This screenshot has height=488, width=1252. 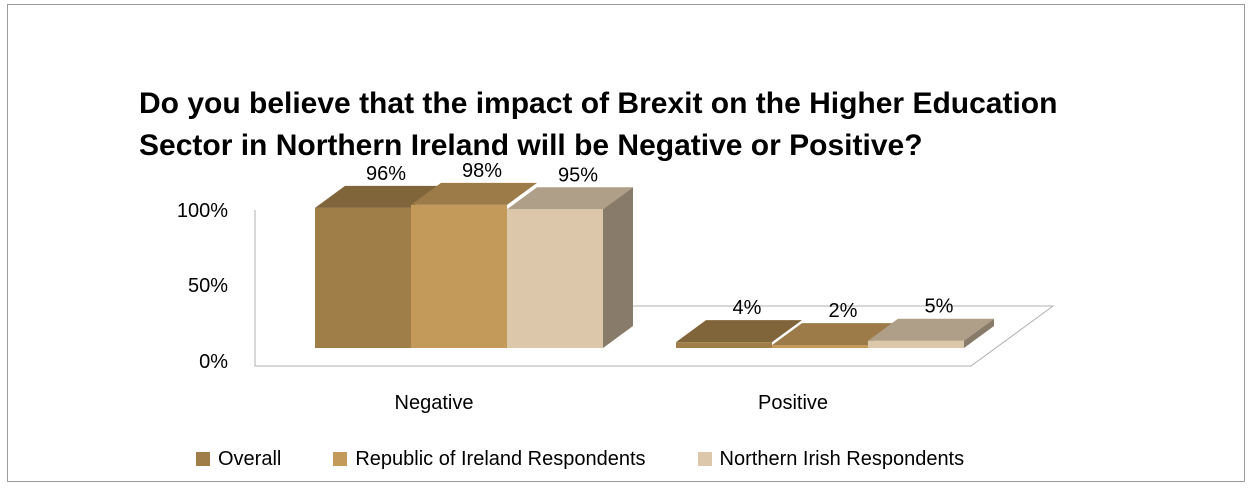 I want to click on data-label: 98%, so click(x=482, y=171).